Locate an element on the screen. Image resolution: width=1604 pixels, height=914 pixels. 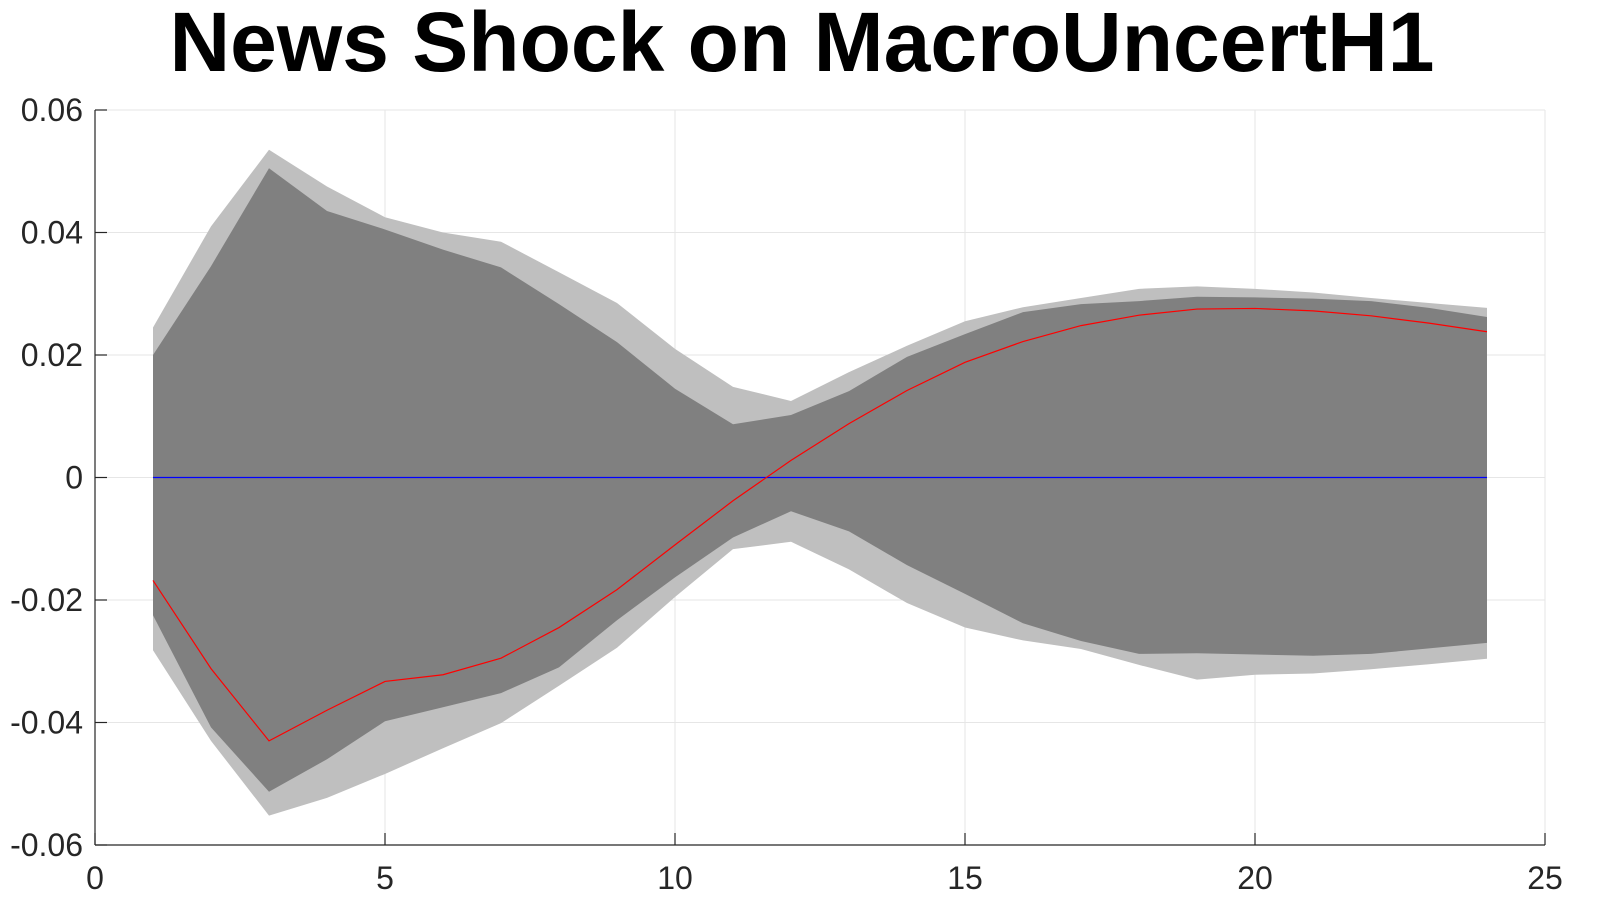
y-tick-label: -0.06 is located at coordinates (46, 845).